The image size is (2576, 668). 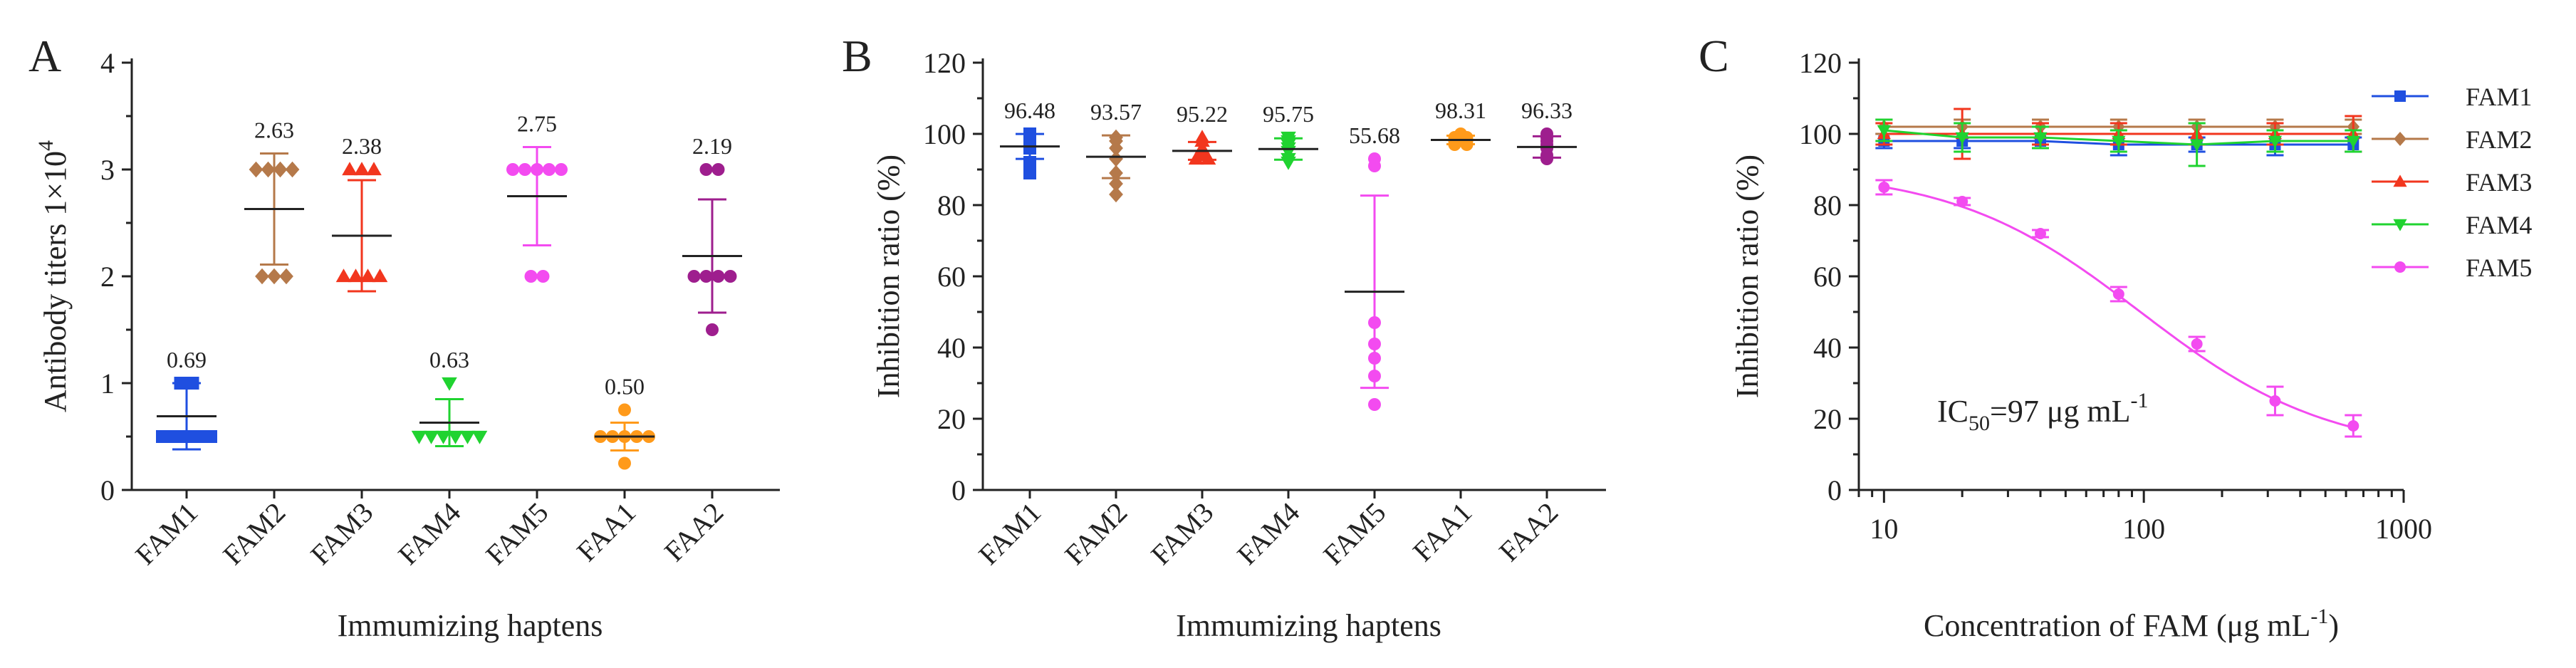 What do you see at coordinates (1884, 529) in the screenshot?
I see `x-tick-label: 10` at bounding box center [1884, 529].